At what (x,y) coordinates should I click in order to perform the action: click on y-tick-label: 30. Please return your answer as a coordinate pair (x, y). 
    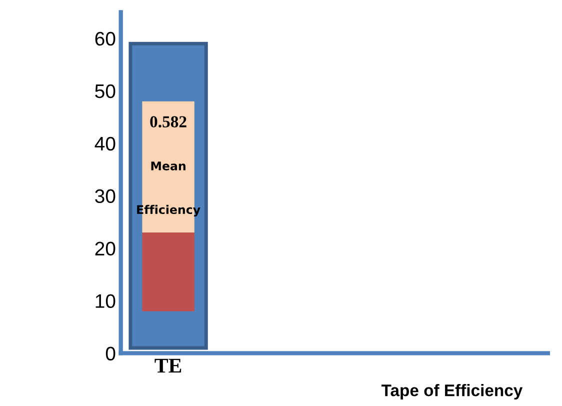
    Looking at the image, I should click on (105, 196).